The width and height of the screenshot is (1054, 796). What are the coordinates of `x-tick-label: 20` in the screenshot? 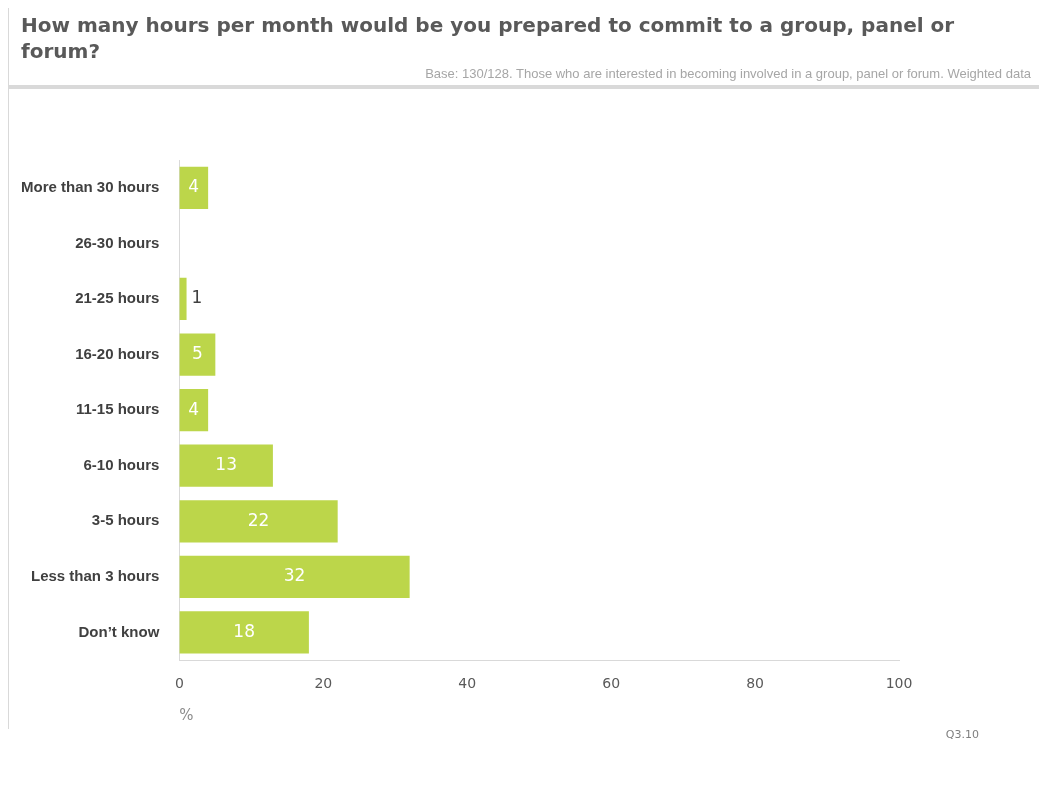 It's located at (323, 683).